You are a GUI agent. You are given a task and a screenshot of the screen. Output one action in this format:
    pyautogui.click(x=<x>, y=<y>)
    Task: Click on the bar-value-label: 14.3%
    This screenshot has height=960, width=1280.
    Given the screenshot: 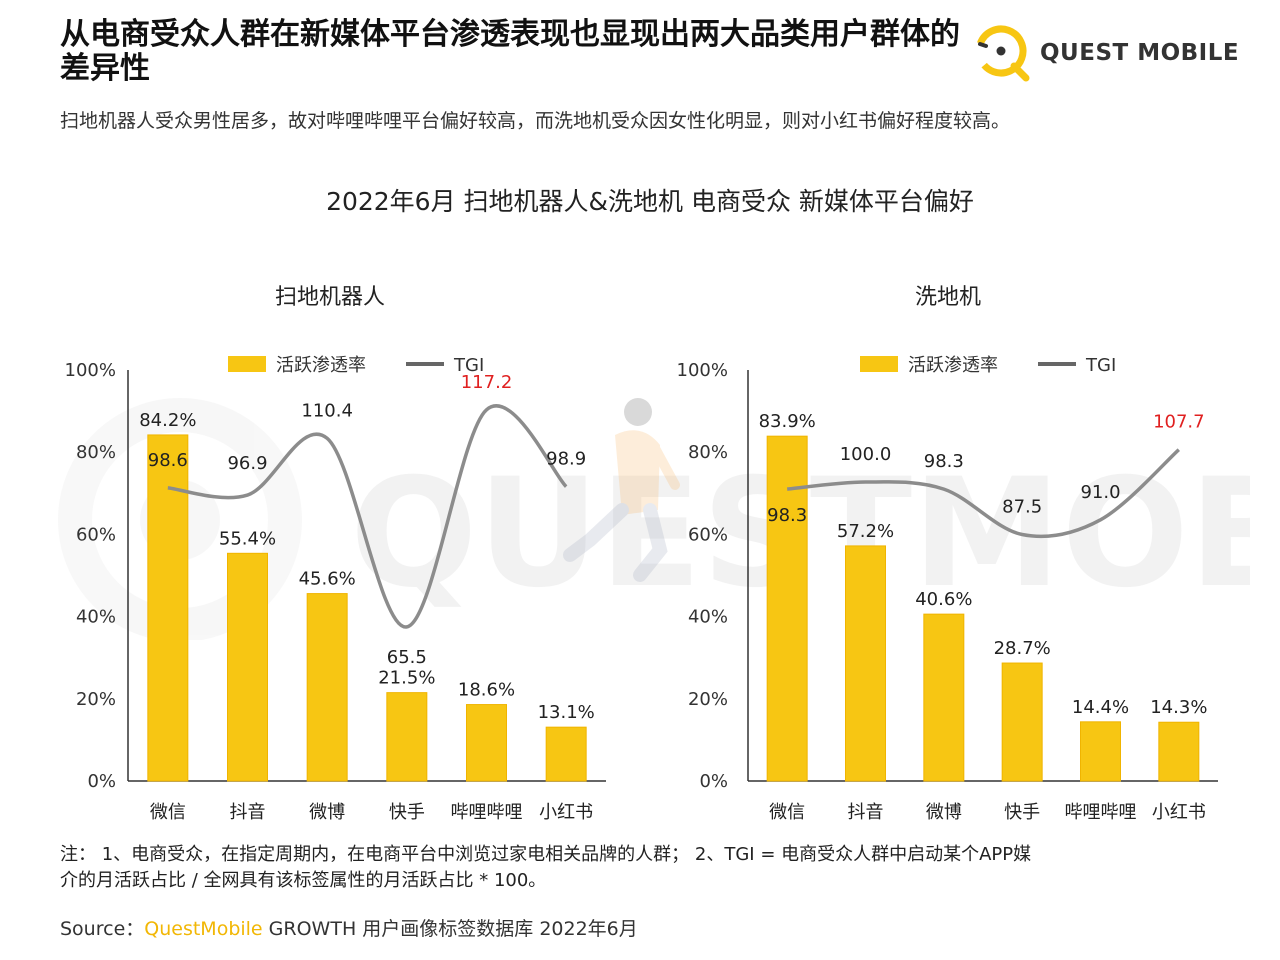 What is the action you would take?
    pyautogui.click(x=1178, y=707)
    